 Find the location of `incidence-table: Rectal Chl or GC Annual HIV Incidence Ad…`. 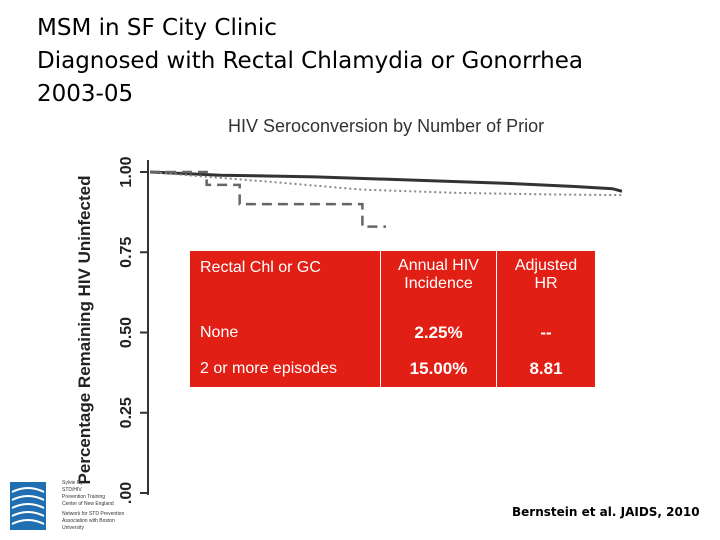

incidence-table: Rectal Chl or GC Annual HIV Incidence Ad… is located at coordinates (392, 319).